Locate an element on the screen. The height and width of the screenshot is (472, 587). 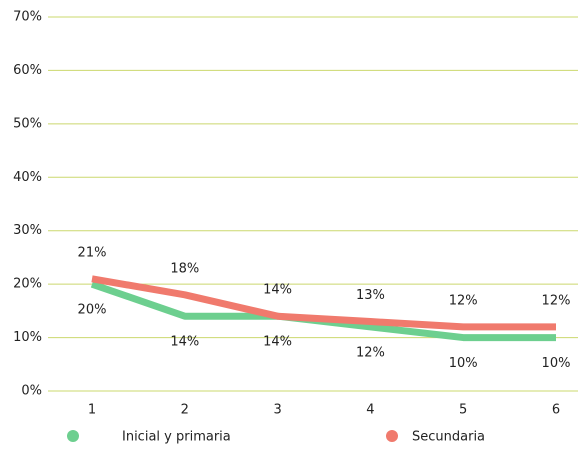
x-tick-label: 6 is located at coordinates (556, 410).